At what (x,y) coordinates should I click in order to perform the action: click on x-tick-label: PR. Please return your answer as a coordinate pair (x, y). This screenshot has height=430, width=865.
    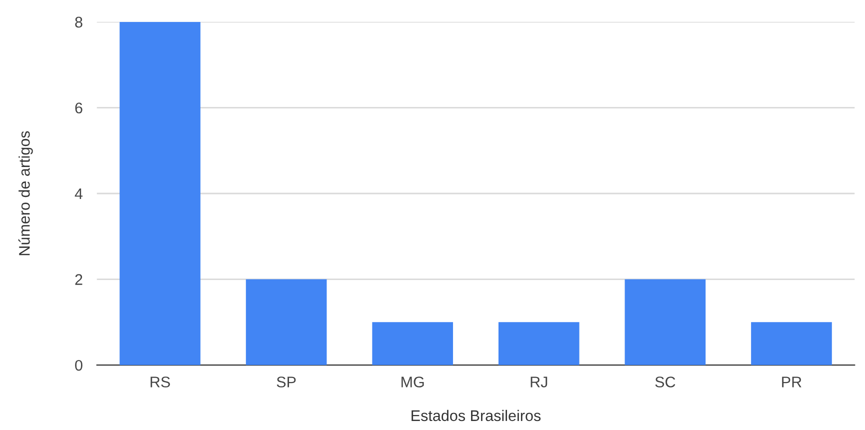
    Looking at the image, I should click on (792, 382).